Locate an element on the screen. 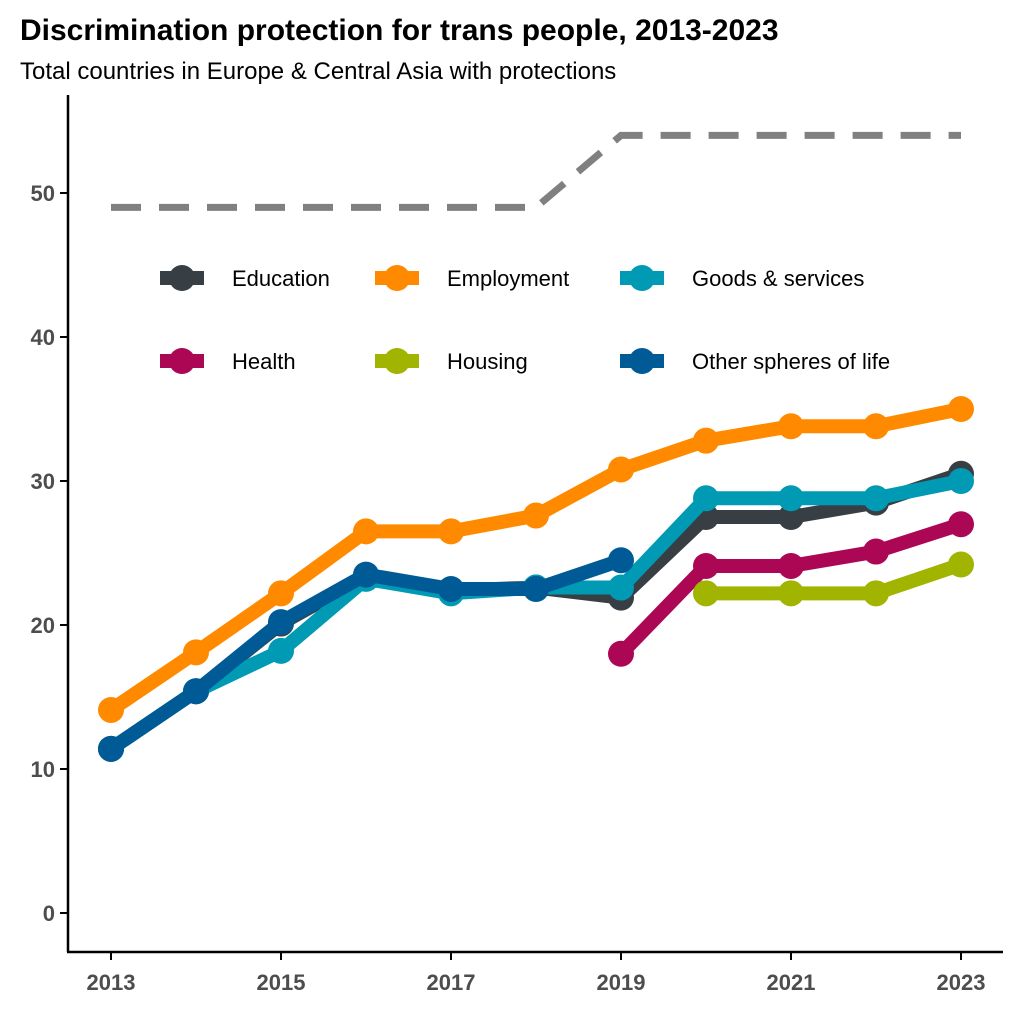 This screenshot has width=1024, height=1024. x-tick-label: 2021 is located at coordinates (791, 982).